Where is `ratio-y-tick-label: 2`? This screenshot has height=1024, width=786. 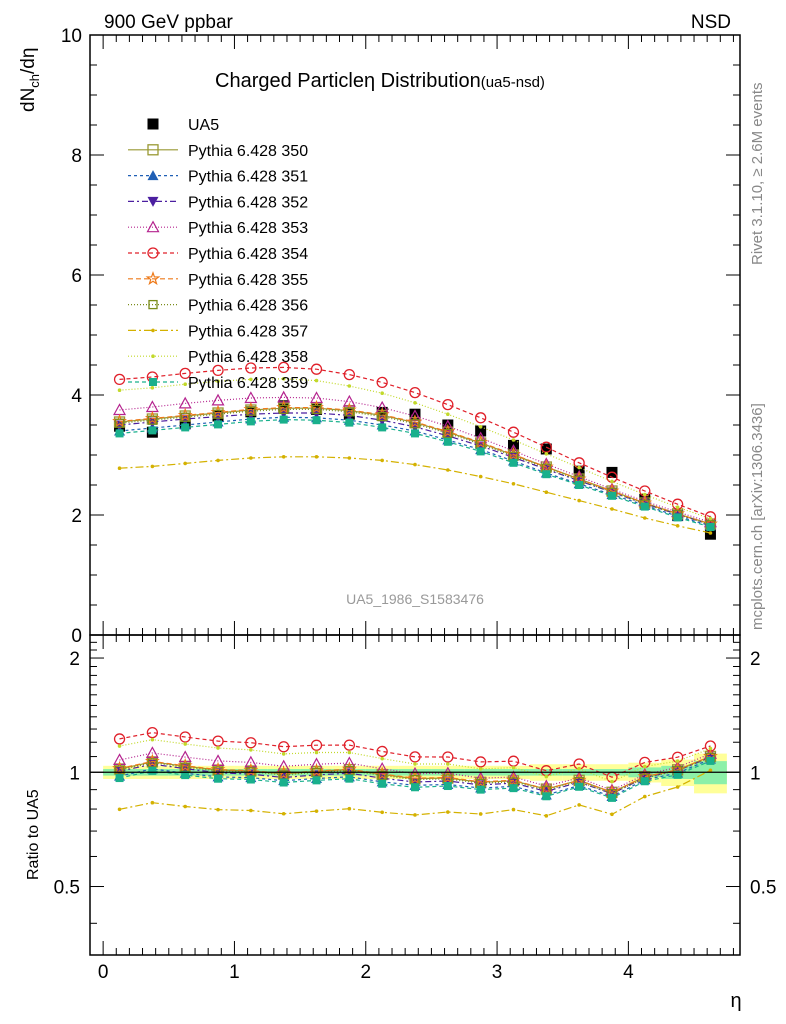 ratio-y-tick-label: 2 is located at coordinates (74, 659).